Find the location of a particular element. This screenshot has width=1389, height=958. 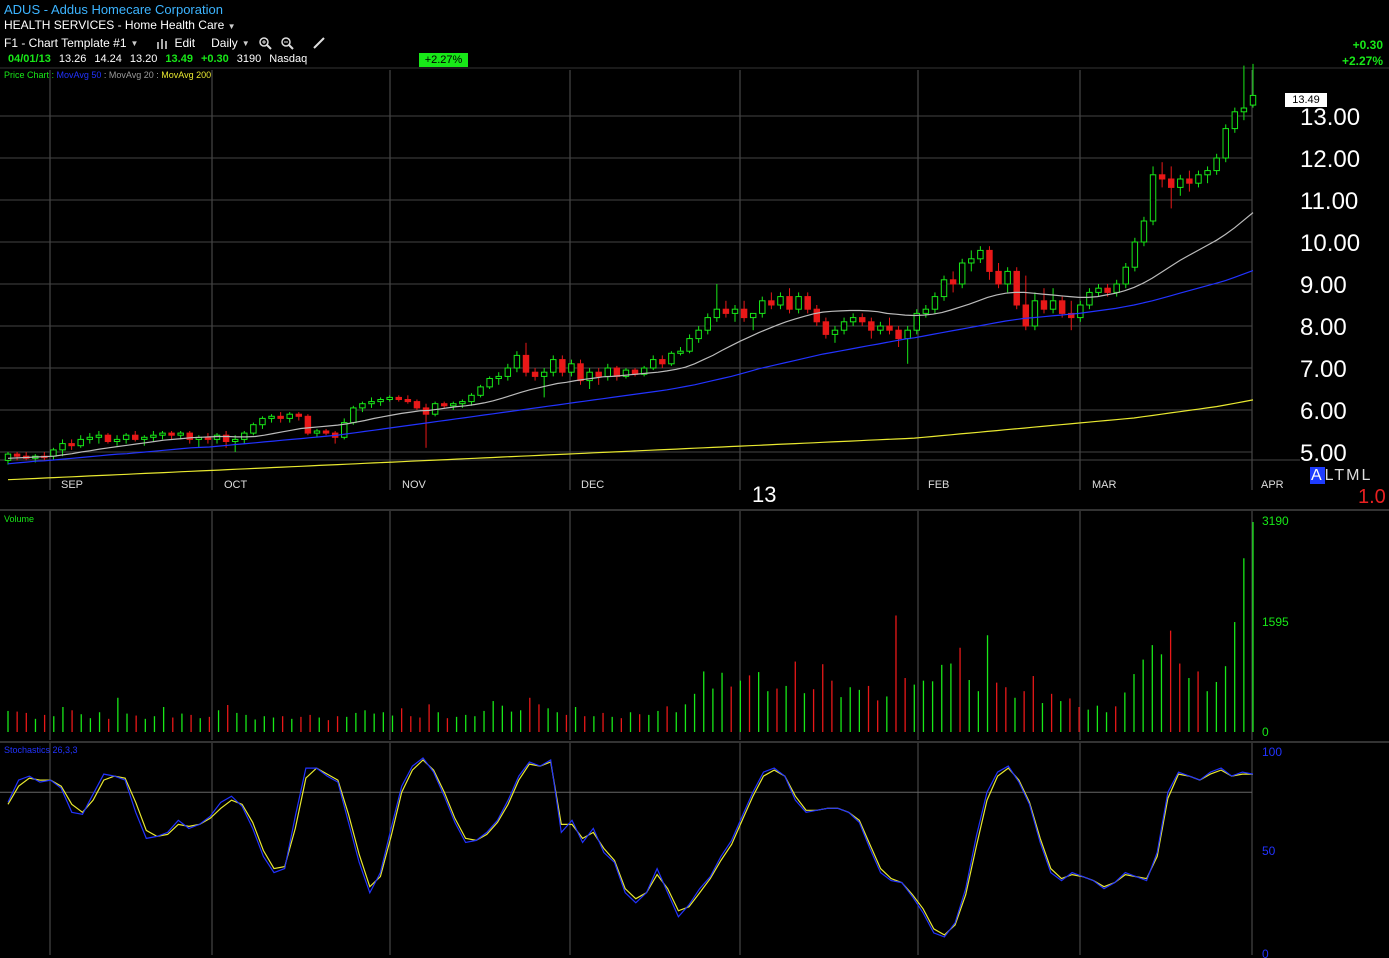

legend-price-chart: Price Chart is located at coordinates (27, 75).